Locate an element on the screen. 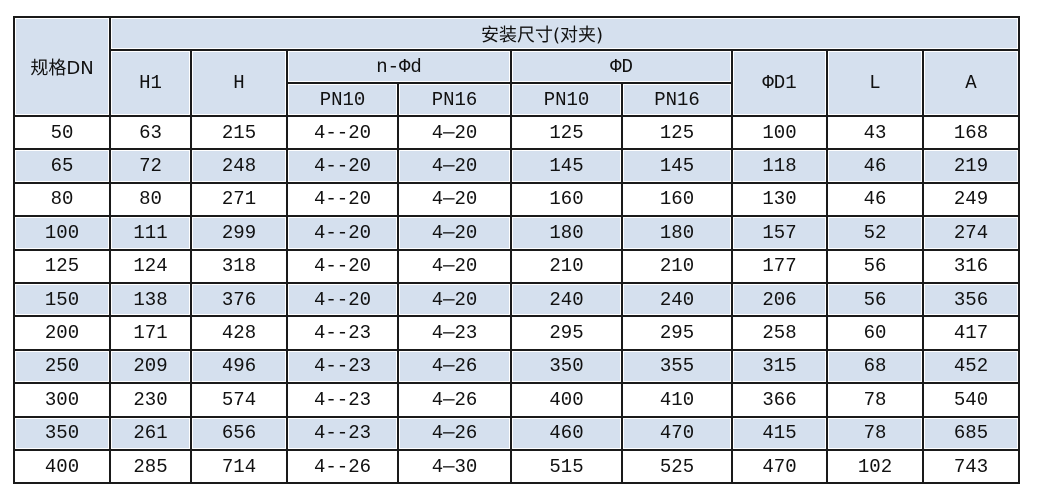 The width and height of the screenshot is (1039, 496). cell-l: 43 is located at coordinates (875, 132).